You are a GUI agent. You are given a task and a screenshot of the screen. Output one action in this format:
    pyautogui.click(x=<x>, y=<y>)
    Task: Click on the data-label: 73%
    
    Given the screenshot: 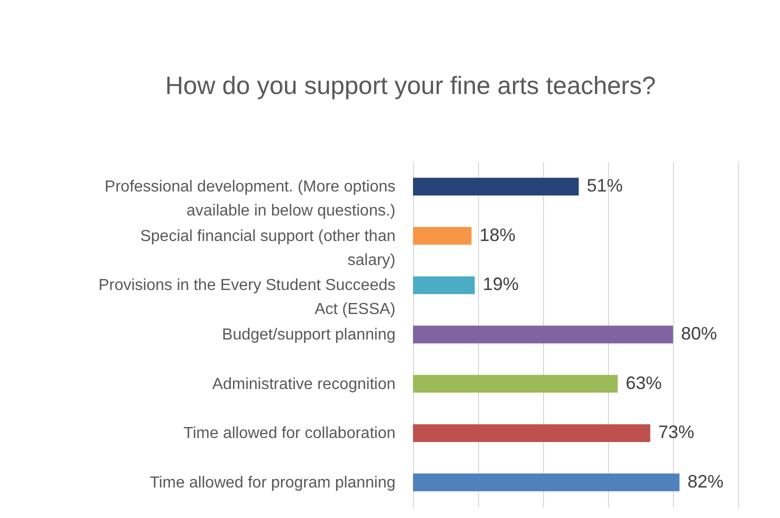 What is the action you would take?
    pyautogui.click(x=676, y=432)
    